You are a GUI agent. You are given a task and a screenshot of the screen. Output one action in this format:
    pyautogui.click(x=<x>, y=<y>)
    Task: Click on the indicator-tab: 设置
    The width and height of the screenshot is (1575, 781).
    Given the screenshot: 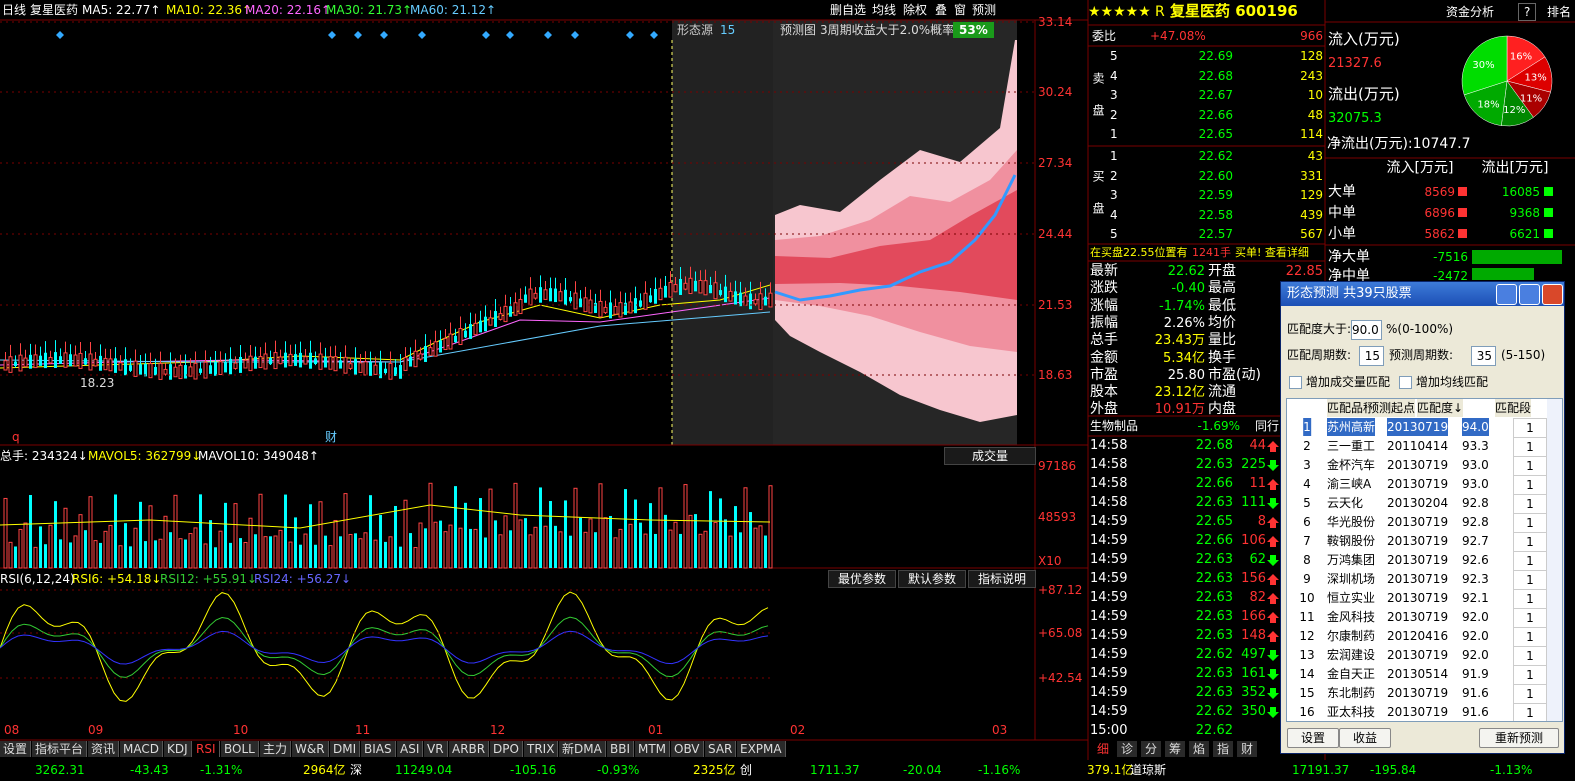 What is the action you would take?
    pyautogui.click(x=16, y=749)
    